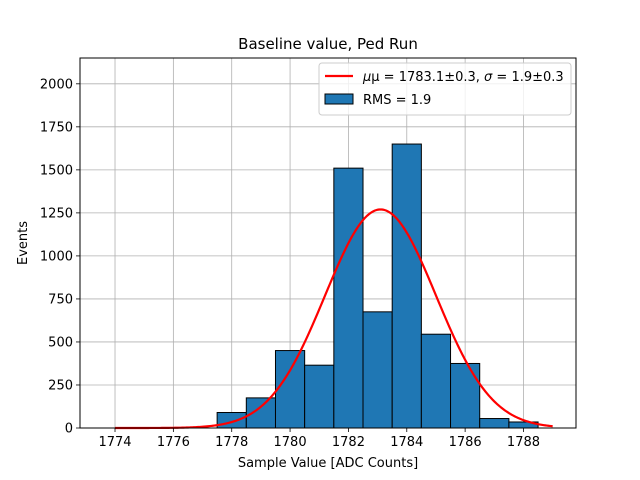 Image resolution: width=640 pixels, height=480 pixels. Describe the element at coordinates (56, 170) in the screenshot. I see `y-tick-label: 1500` at that location.